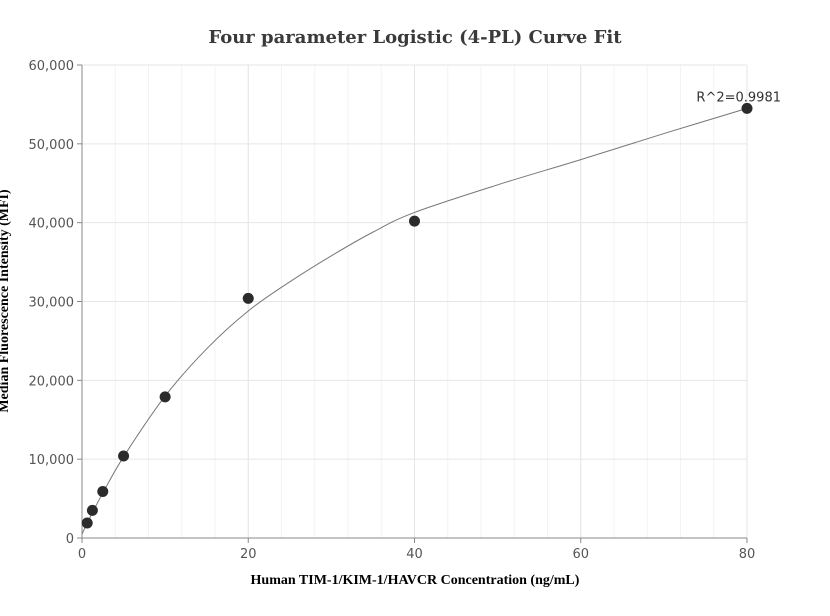 This screenshot has width=830, height=616. I want to click on chart-title: Four parameter Logistic (4-PL) Curve Fit, so click(415, 37).